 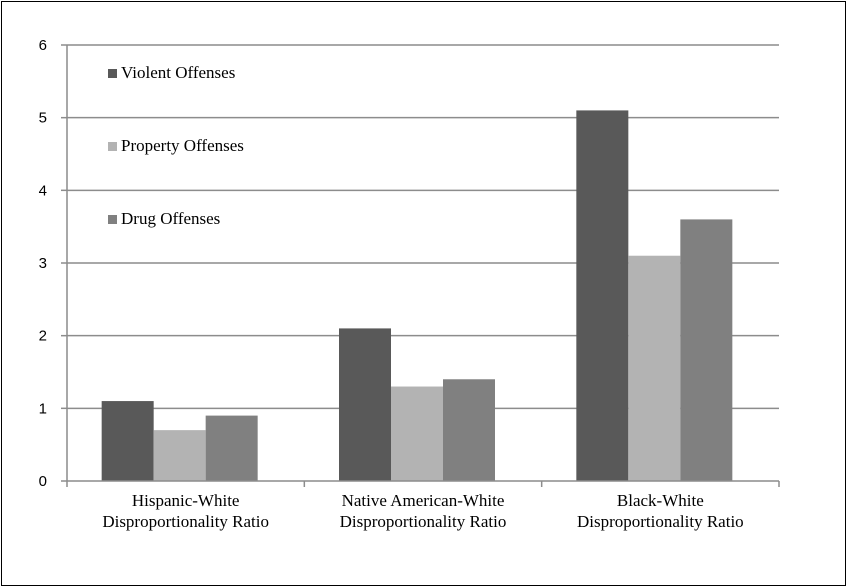 I want to click on x-category-label: Hispanic-White, so click(x=186, y=500).